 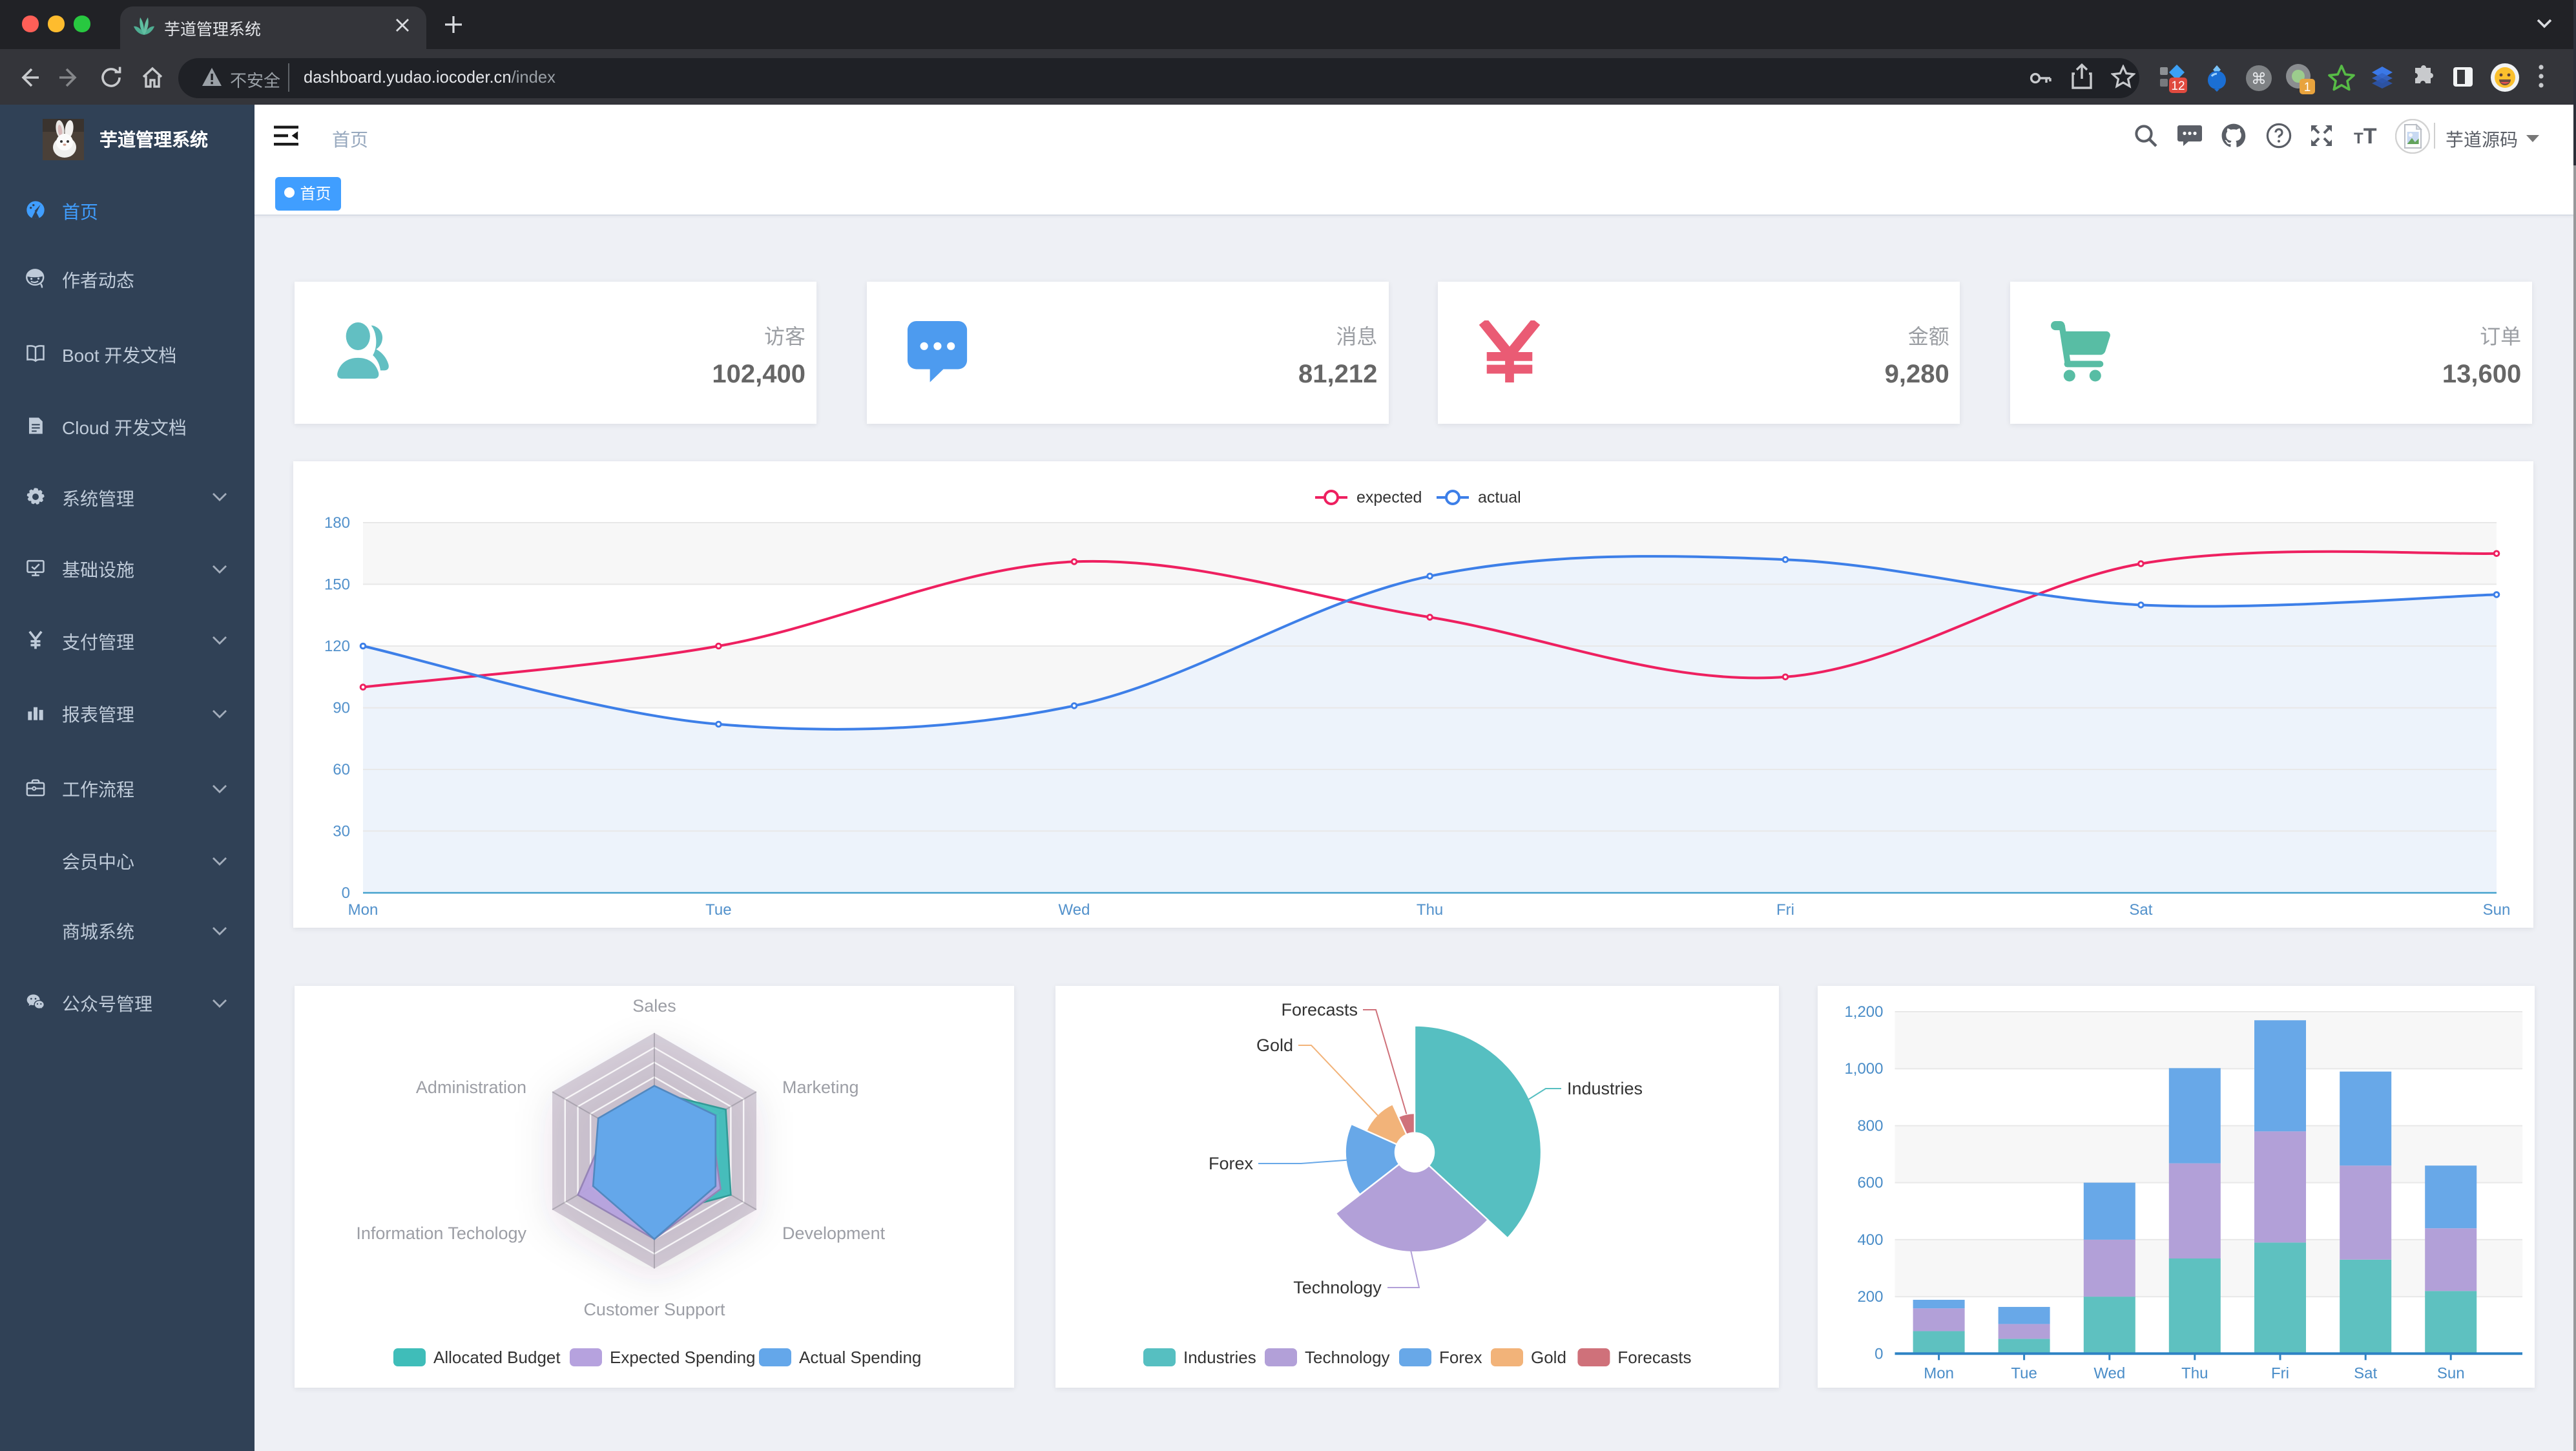 What do you see at coordinates (860, 1356) in the screenshot?
I see `svg-text: Actual Spending` at bounding box center [860, 1356].